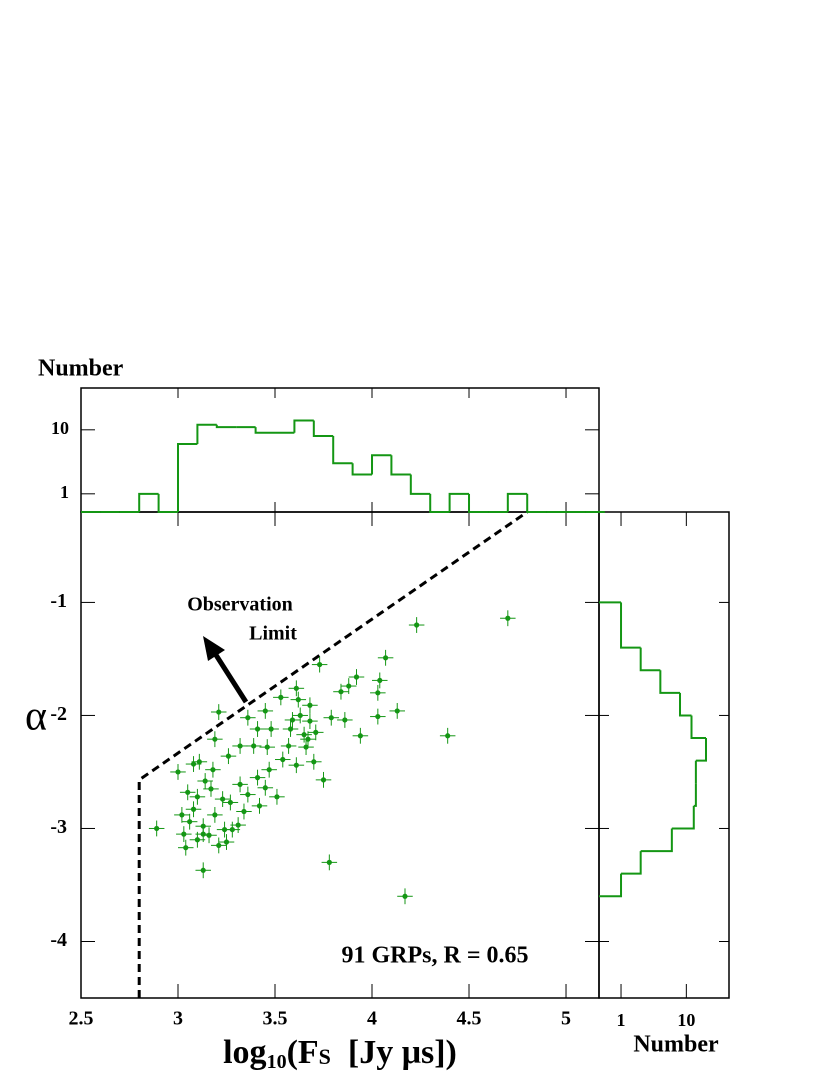 This screenshot has width=830, height=1075. What do you see at coordinates (394, 1052) in the screenshot?
I see `x-label-part: [Jy μs])` at bounding box center [394, 1052].